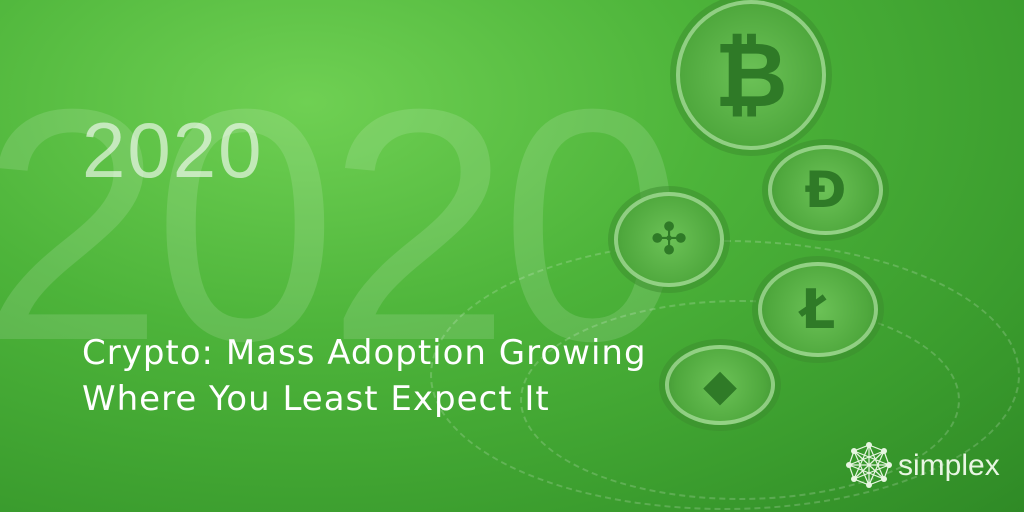 Image resolution: width=1024 pixels, height=512 pixels. I want to click on ethereum-icon: ◆, so click(720, 385).